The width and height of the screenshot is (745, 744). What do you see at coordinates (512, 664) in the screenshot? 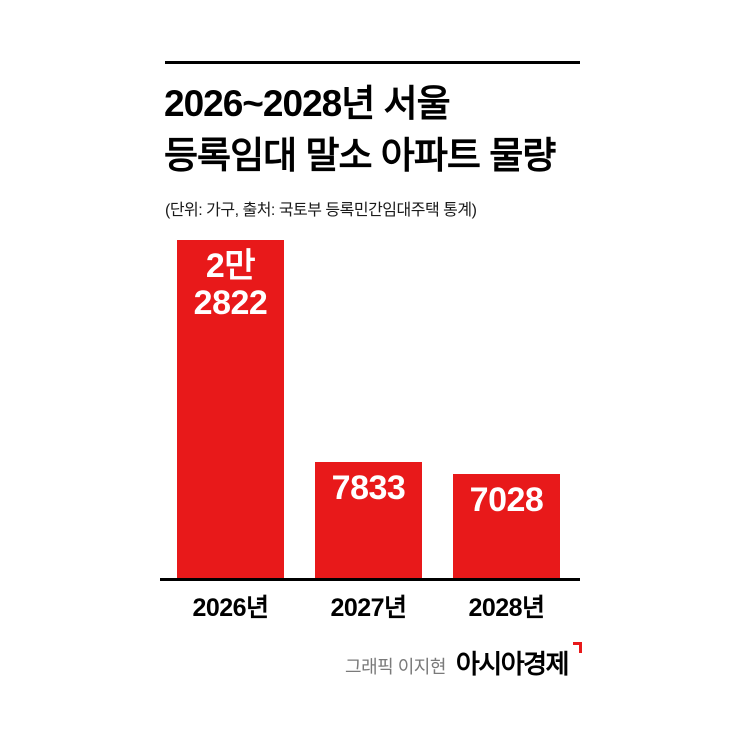
I see `brand-logo-text: 아시아경제` at bounding box center [512, 664].